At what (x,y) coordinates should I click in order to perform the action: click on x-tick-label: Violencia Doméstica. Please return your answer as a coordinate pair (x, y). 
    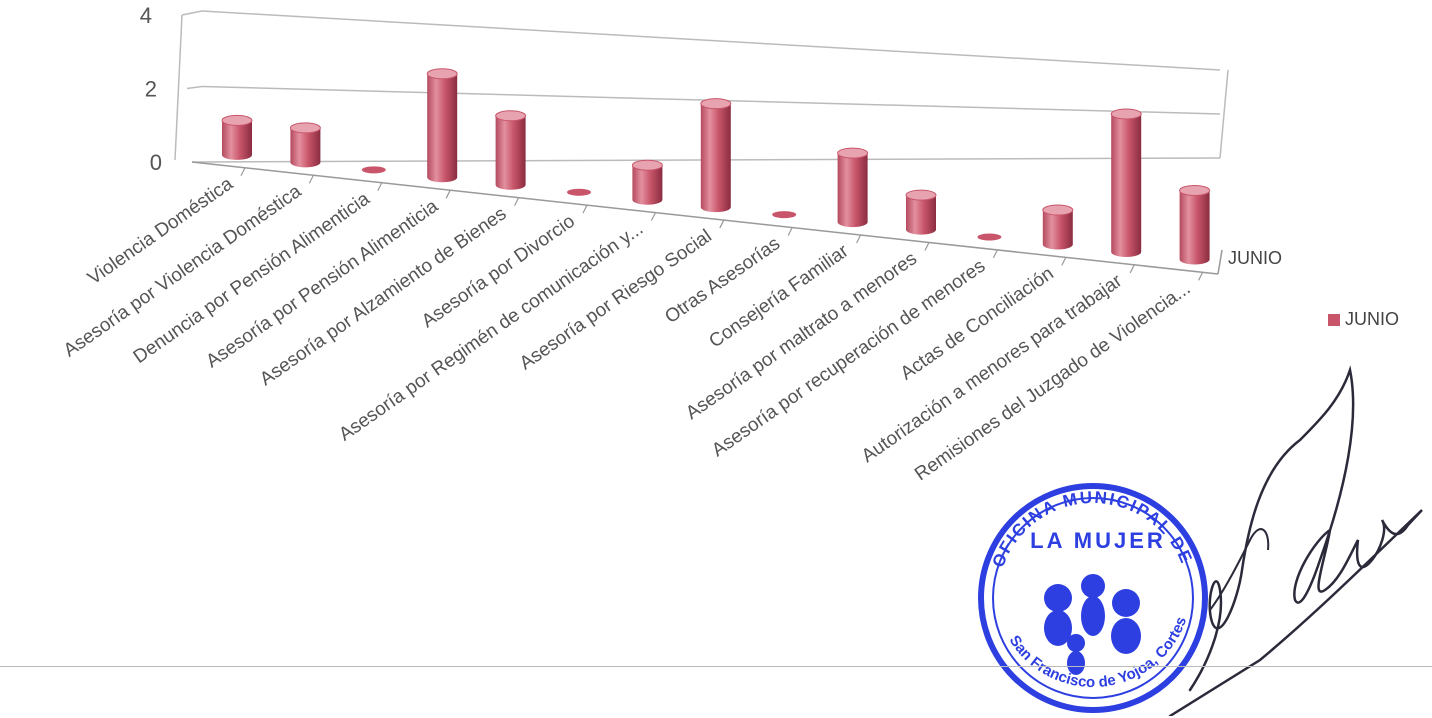
    Looking at the image, I should click on (160, 231).